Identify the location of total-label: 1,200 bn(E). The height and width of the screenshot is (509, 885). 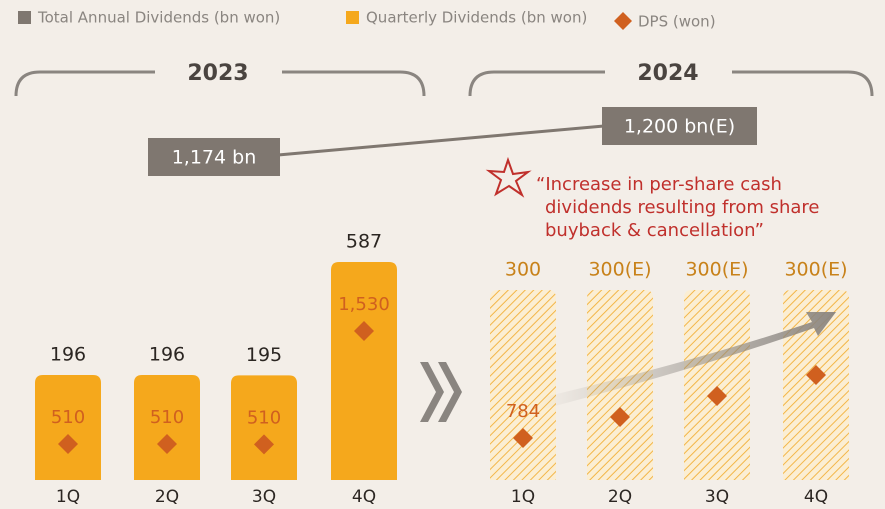
(679, 127).